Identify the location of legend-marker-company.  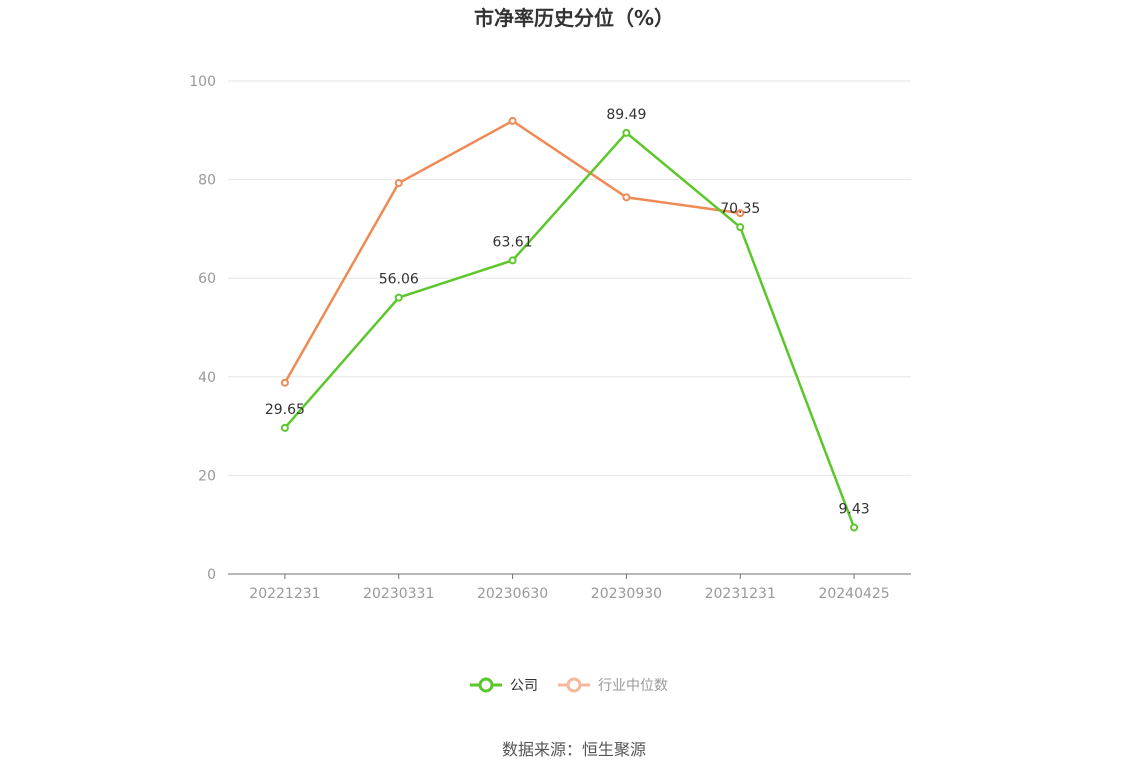
(486, 685).